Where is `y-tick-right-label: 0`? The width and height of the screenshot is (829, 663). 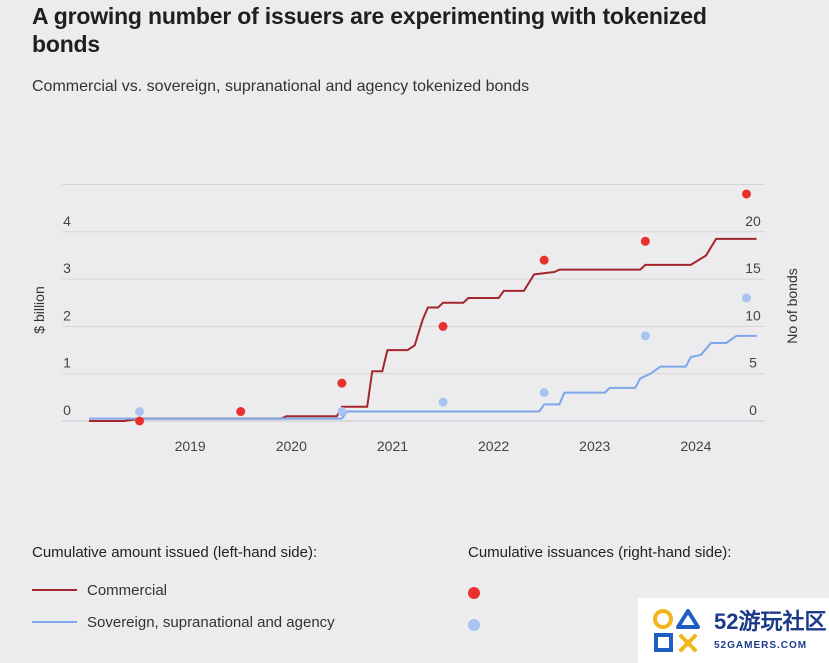 y-tick-right-label: 0 is located at coordinates (753, 410).